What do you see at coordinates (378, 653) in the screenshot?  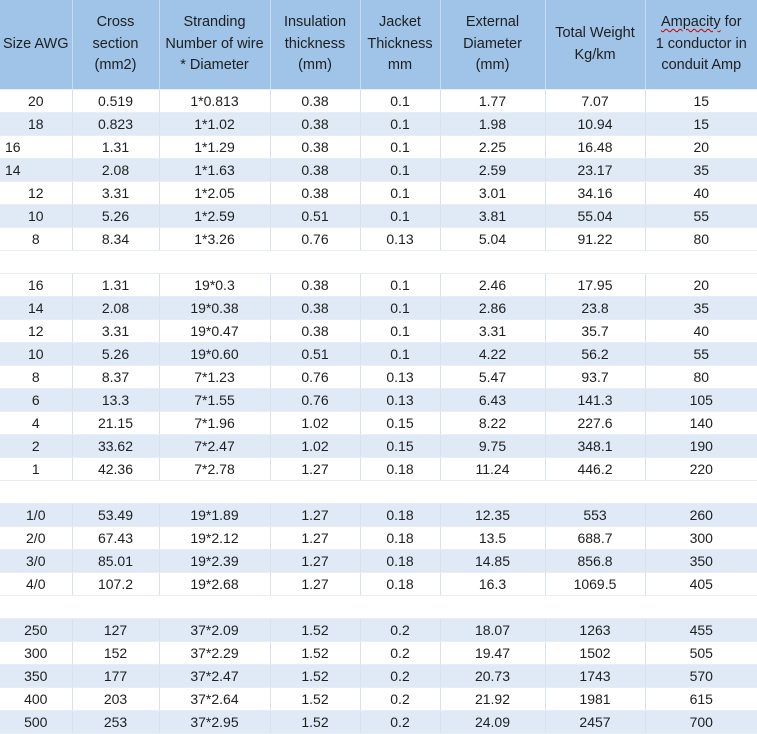 I see `table-row: 300 152 37*2.29 1.52 0.2 19.47 1502 505` at bounding box center [378, 653].